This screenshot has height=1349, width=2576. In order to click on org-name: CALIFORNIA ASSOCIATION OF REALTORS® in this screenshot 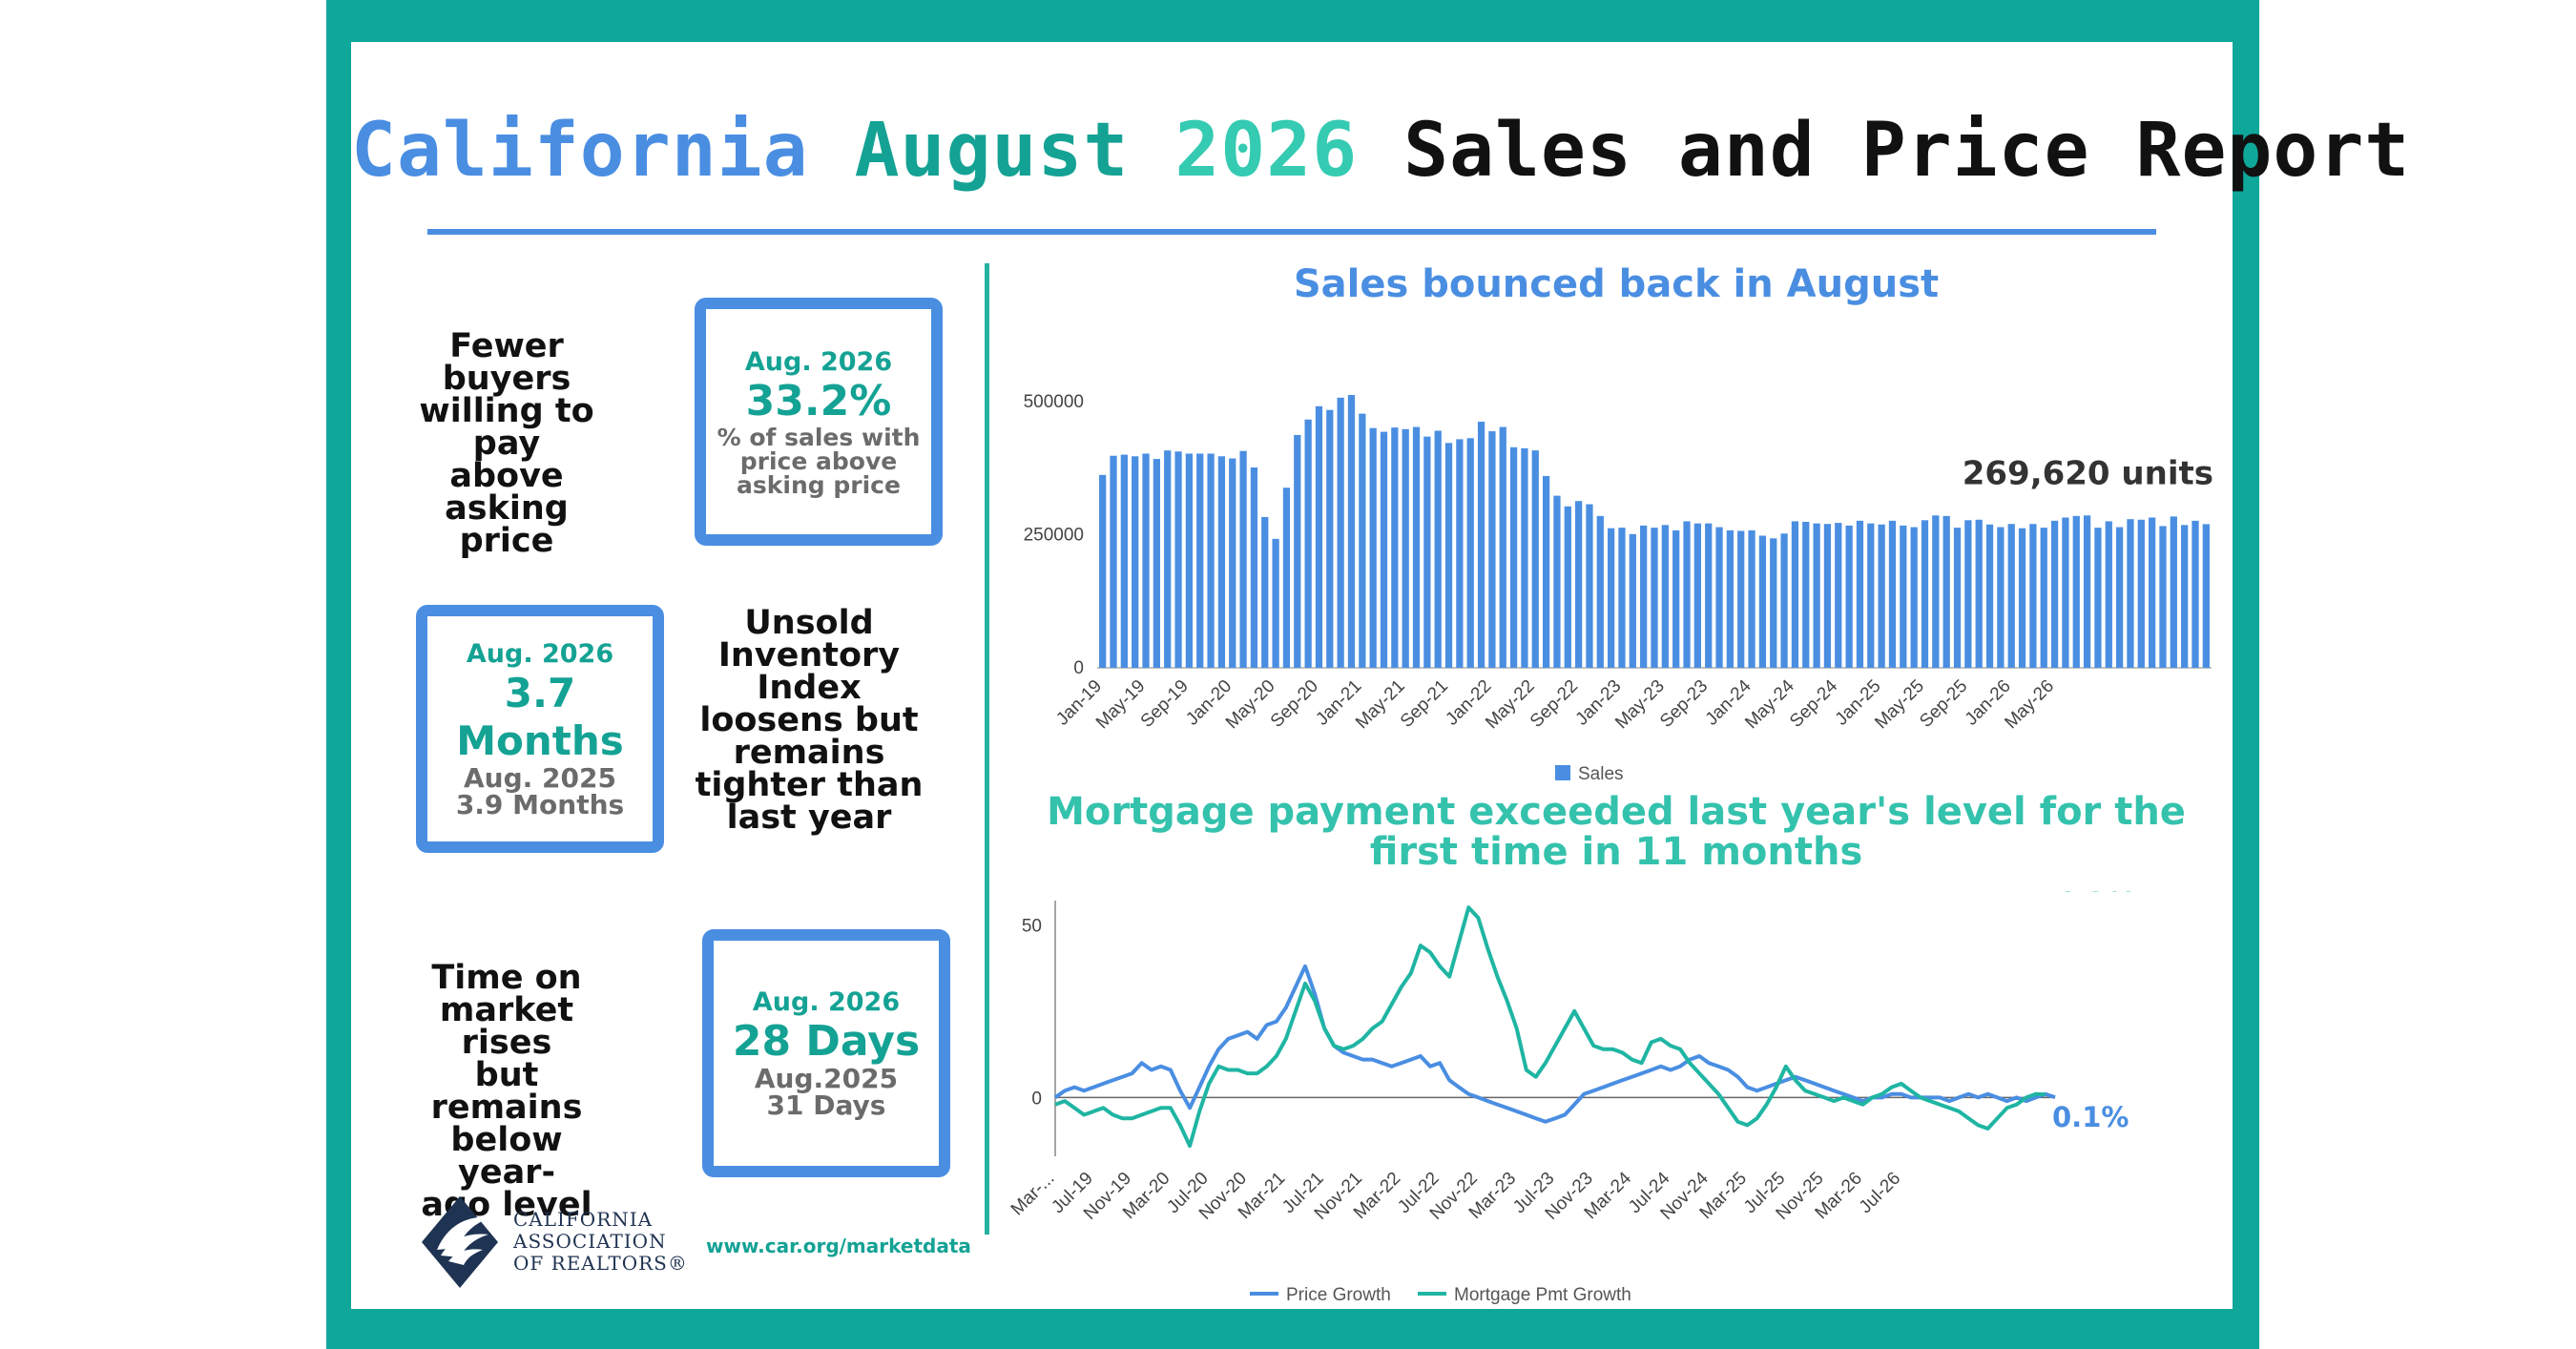, I will do `click(600, 1242)`.